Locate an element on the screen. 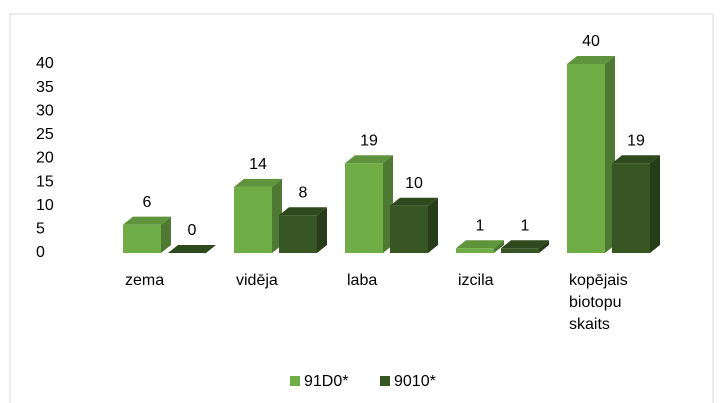  y-tick-label: 0 is located at coordinates (40, 252).